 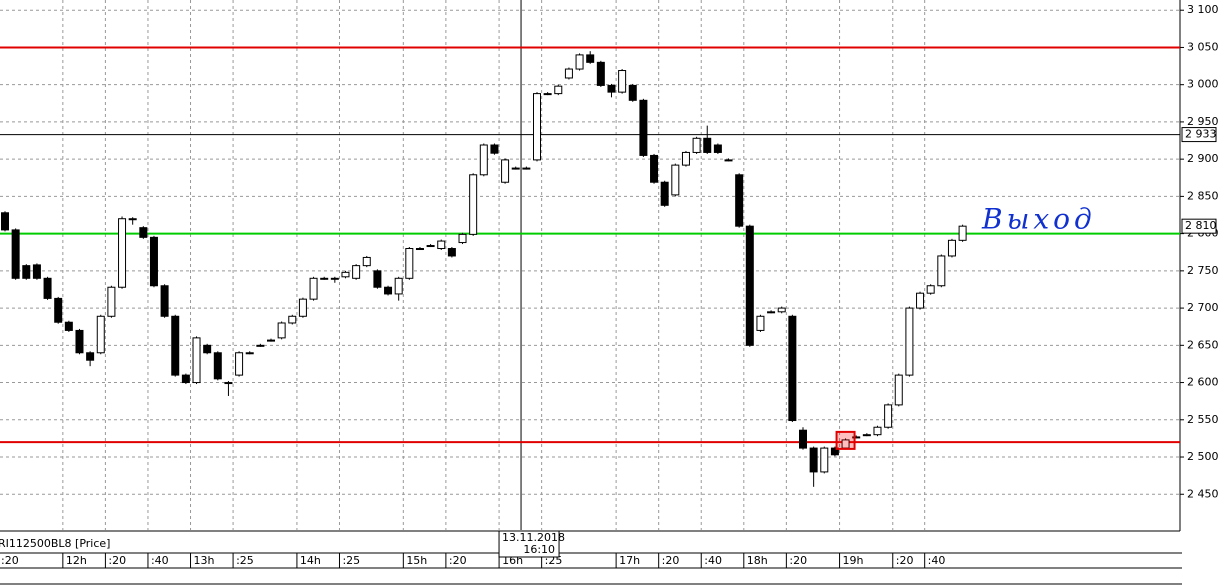 I want to click on crosshair-time-box, so click(x=529, y=544).